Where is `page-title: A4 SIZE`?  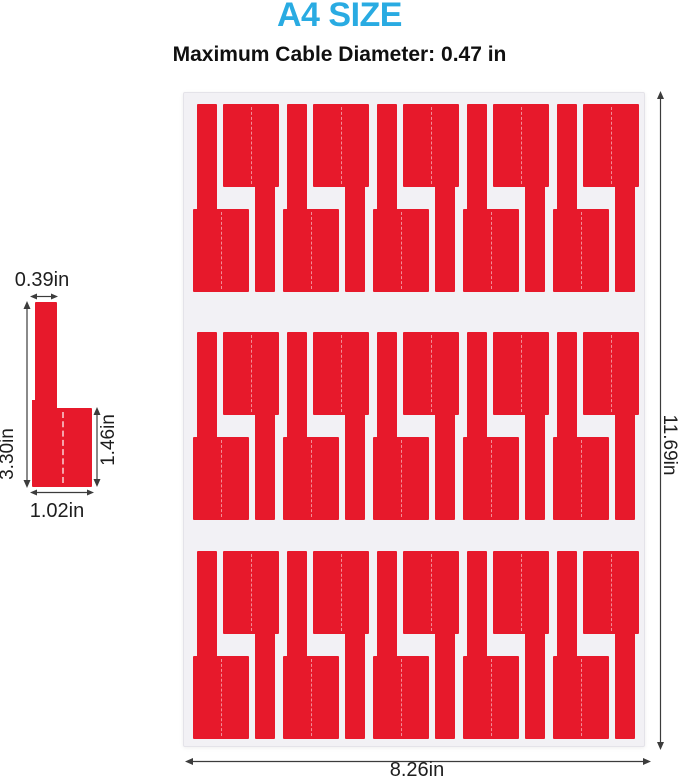
page-title: A4 SIZE is located at coordinates (339, 17).